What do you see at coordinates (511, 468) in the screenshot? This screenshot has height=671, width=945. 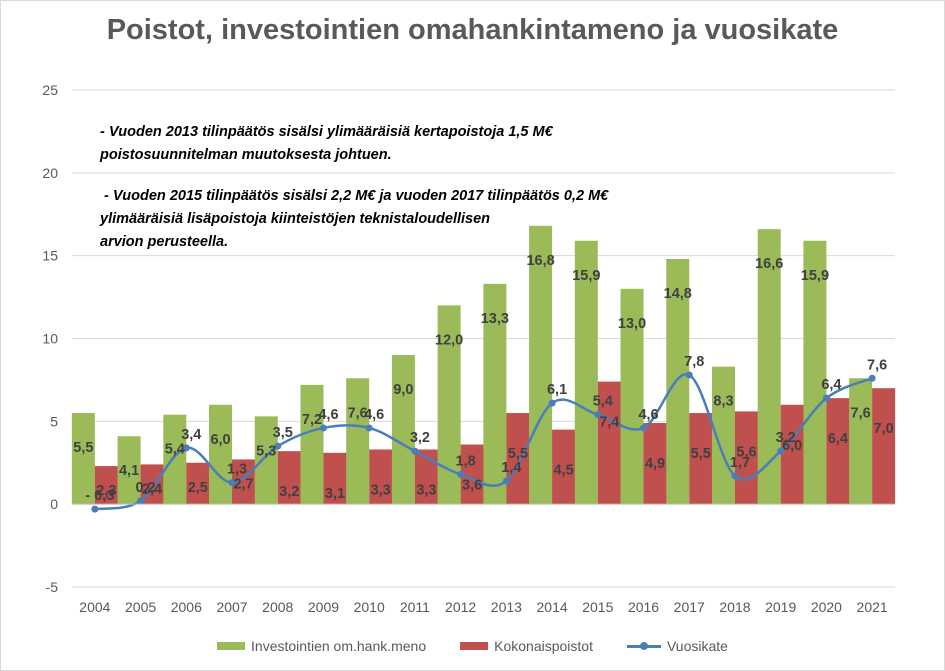 I see `label-vuosikate: 1,4` at bounding box center [511, 468].